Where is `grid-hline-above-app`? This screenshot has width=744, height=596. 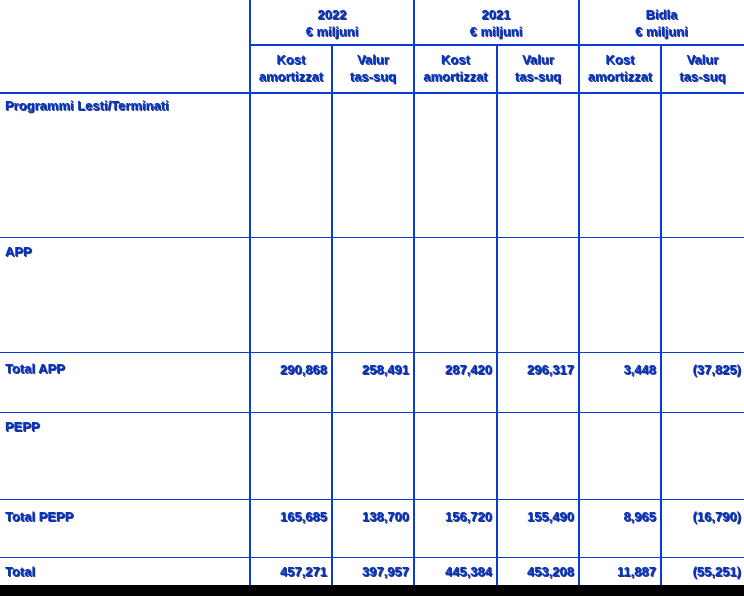
grid-hline-above-app is located at coordinates (372, 237).